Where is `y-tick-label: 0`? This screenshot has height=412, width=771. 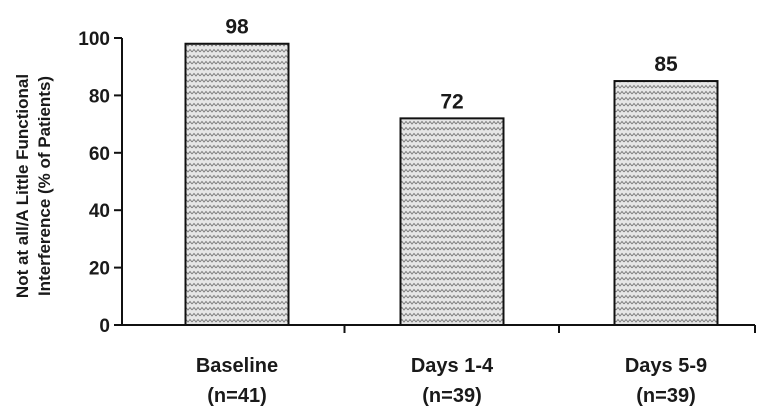 y-tick-label: 0 is located at coordinates (104, 326).